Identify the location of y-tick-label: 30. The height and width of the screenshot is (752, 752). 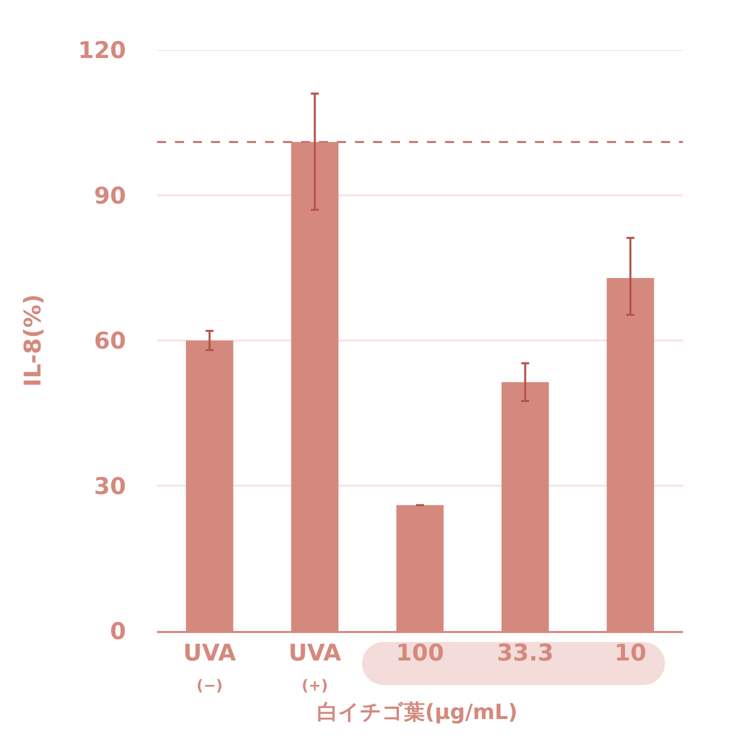
(110, 487).